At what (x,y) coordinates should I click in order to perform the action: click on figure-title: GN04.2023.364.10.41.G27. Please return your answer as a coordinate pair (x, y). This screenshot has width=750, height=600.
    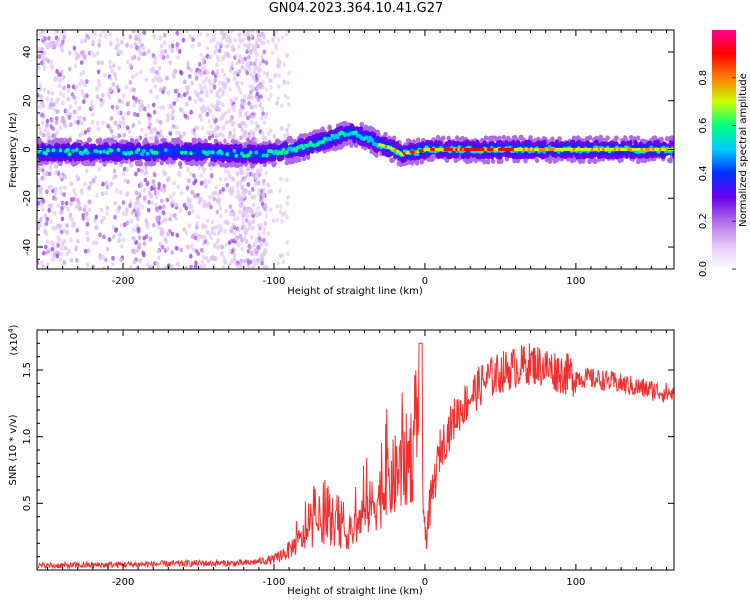
    Looking at the image, I should click on (356, 8).